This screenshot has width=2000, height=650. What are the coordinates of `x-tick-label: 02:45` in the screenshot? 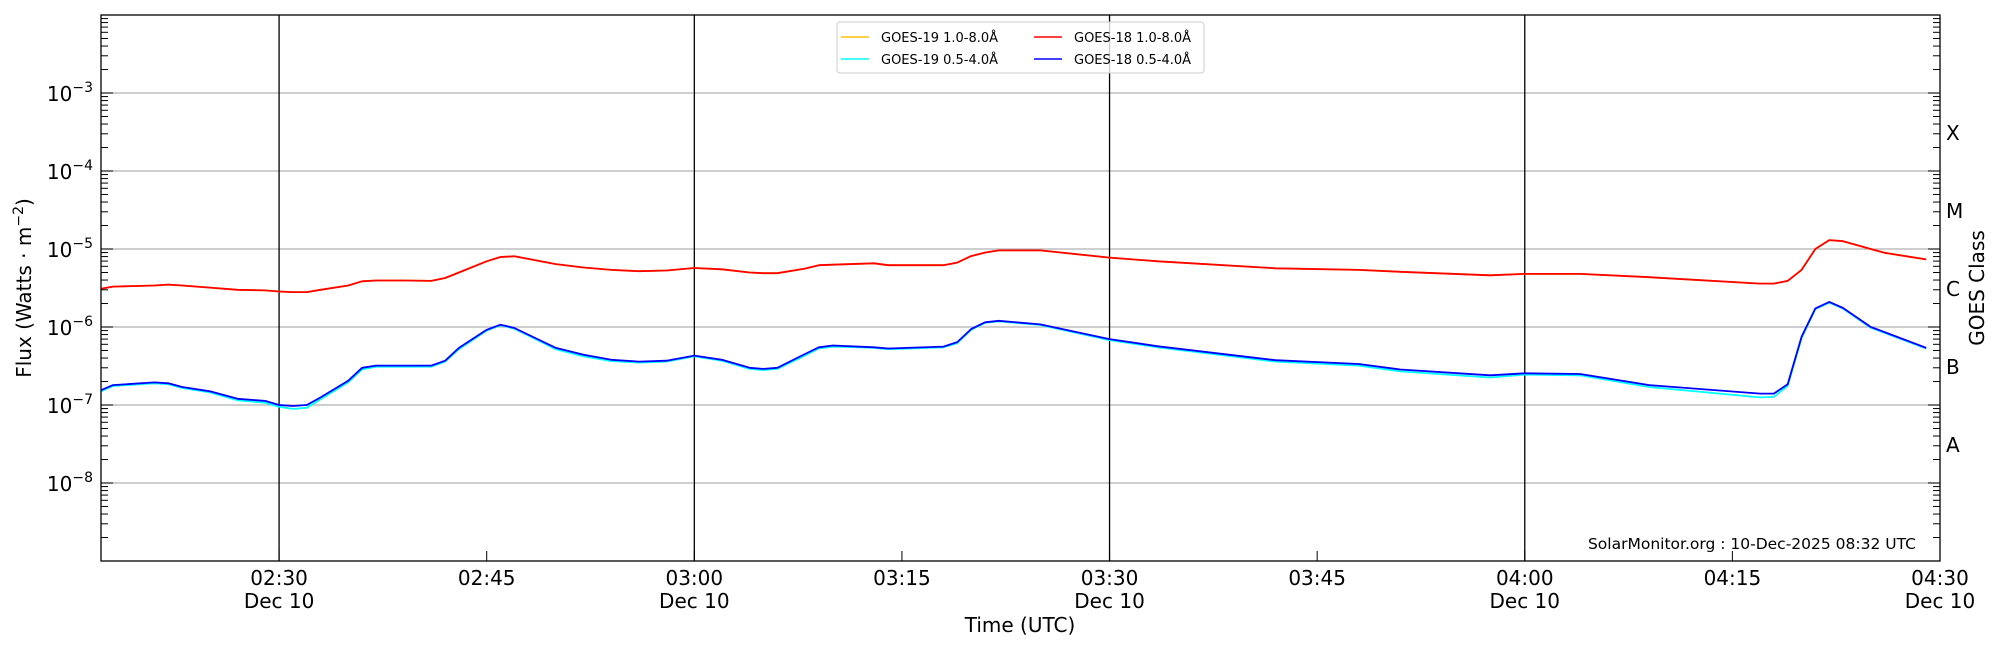 It's located at (487, 578).